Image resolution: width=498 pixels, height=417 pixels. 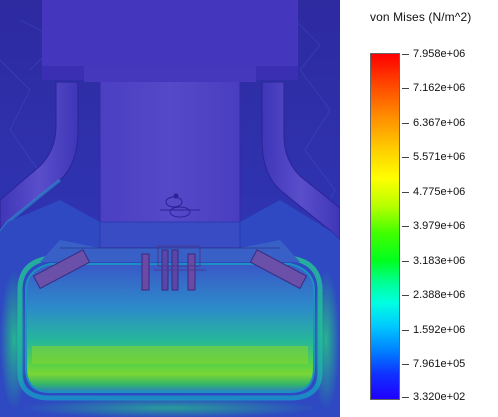 What do you see at coordinates (278, 269) in the screenshot?
I see `right-bracket` at bounding box center [278, 269].